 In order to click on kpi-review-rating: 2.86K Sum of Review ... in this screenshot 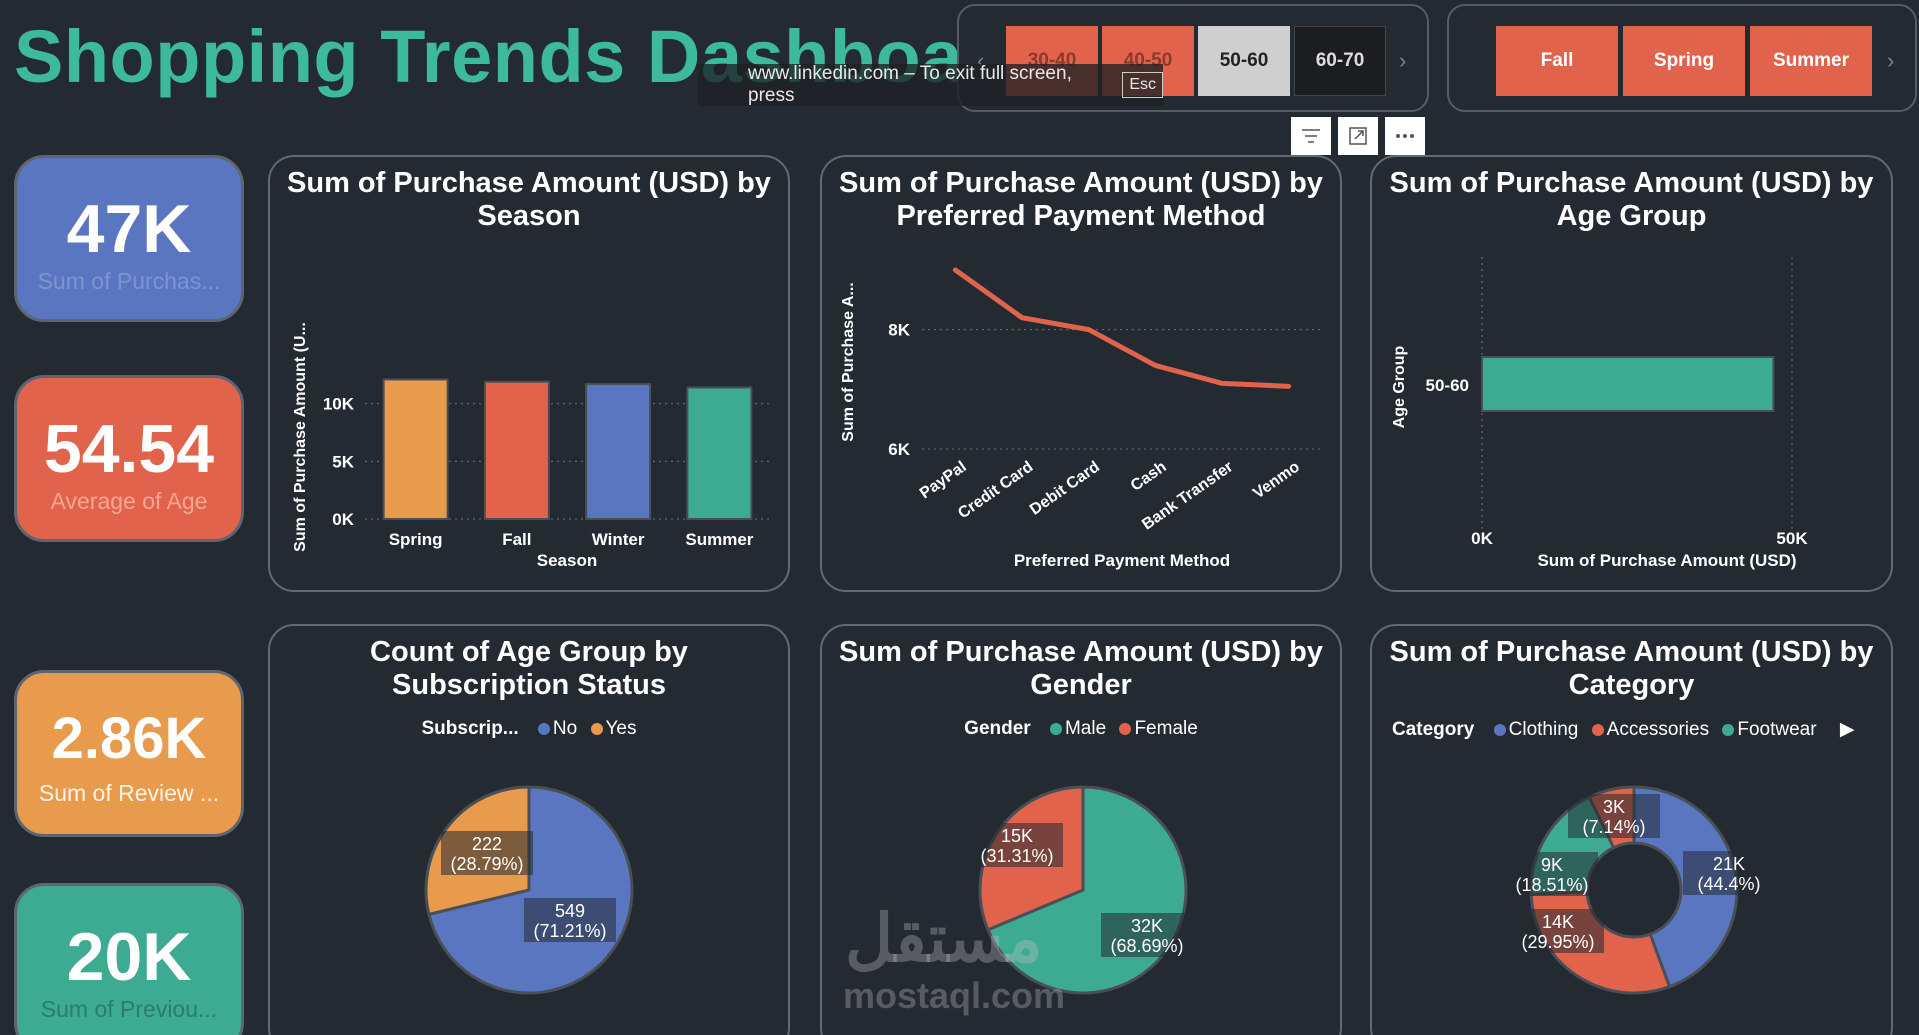, I will do `click(129, 753)`.